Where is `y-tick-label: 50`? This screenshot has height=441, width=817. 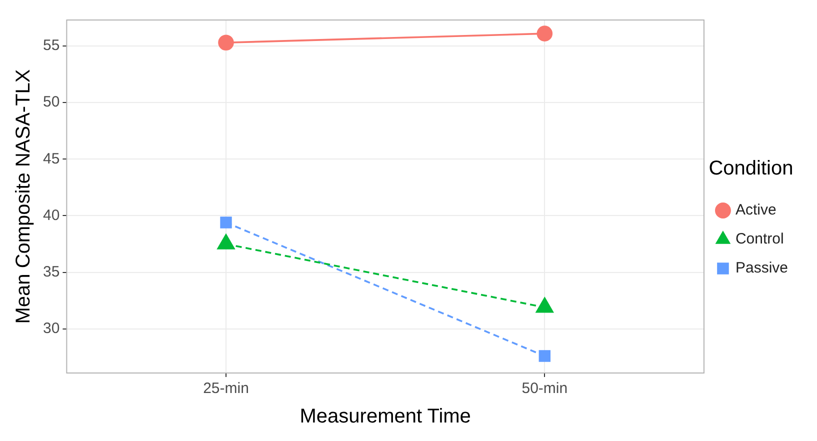 y-tick-label: 50 is located at coordinates (51, 102).